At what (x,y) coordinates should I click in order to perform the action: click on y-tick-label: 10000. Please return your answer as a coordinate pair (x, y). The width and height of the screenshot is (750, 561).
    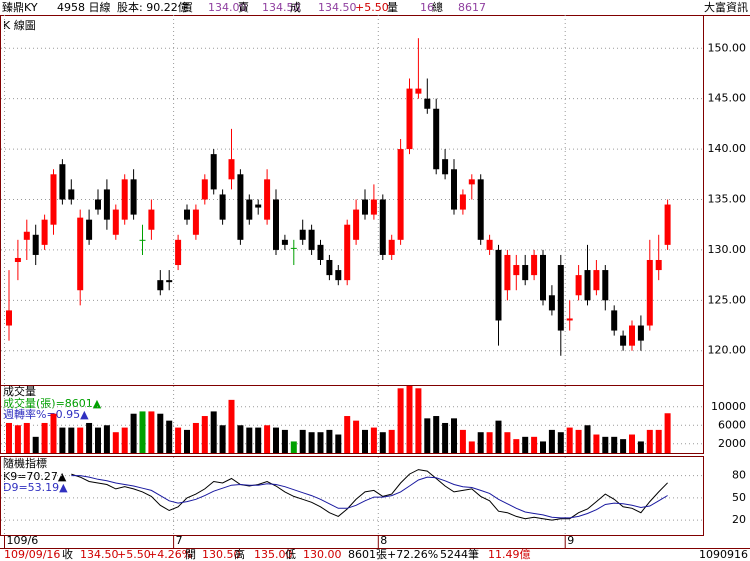
    Looking at the image, I should click on (728, 406).